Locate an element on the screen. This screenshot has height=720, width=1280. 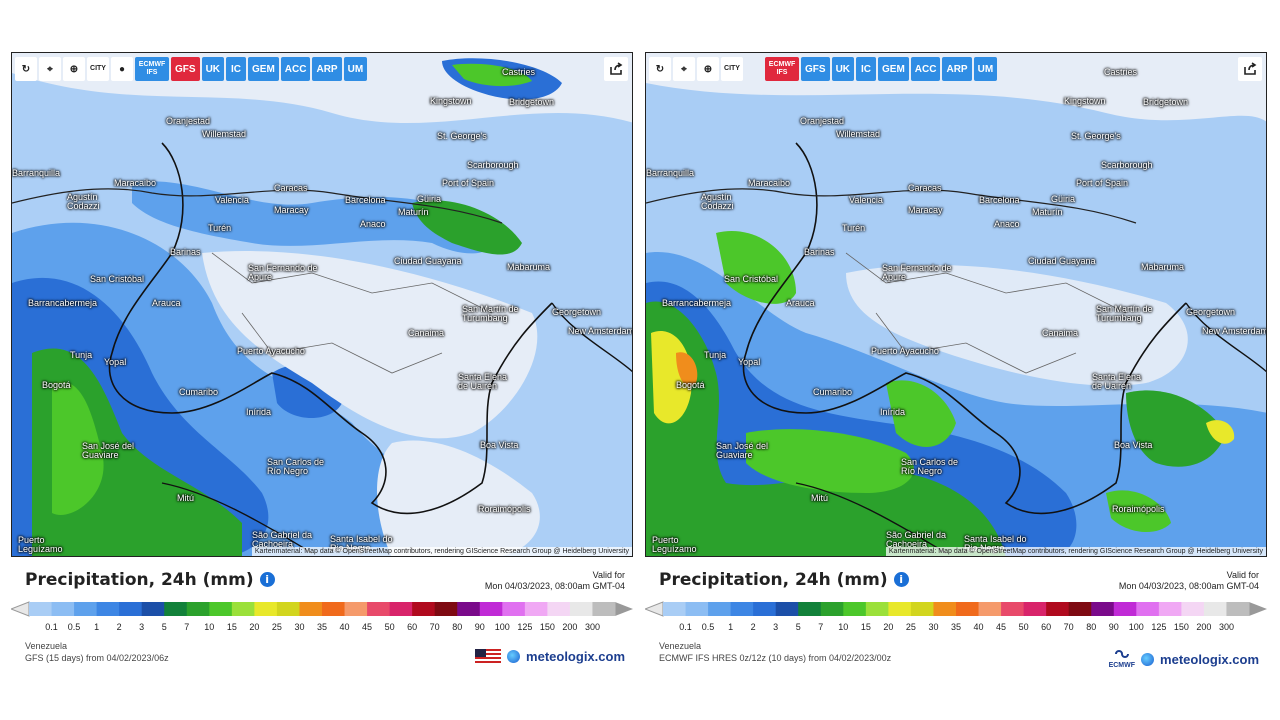
chart-title: Precipitation, 24h (mm) i is located at coordinates (784, 580).